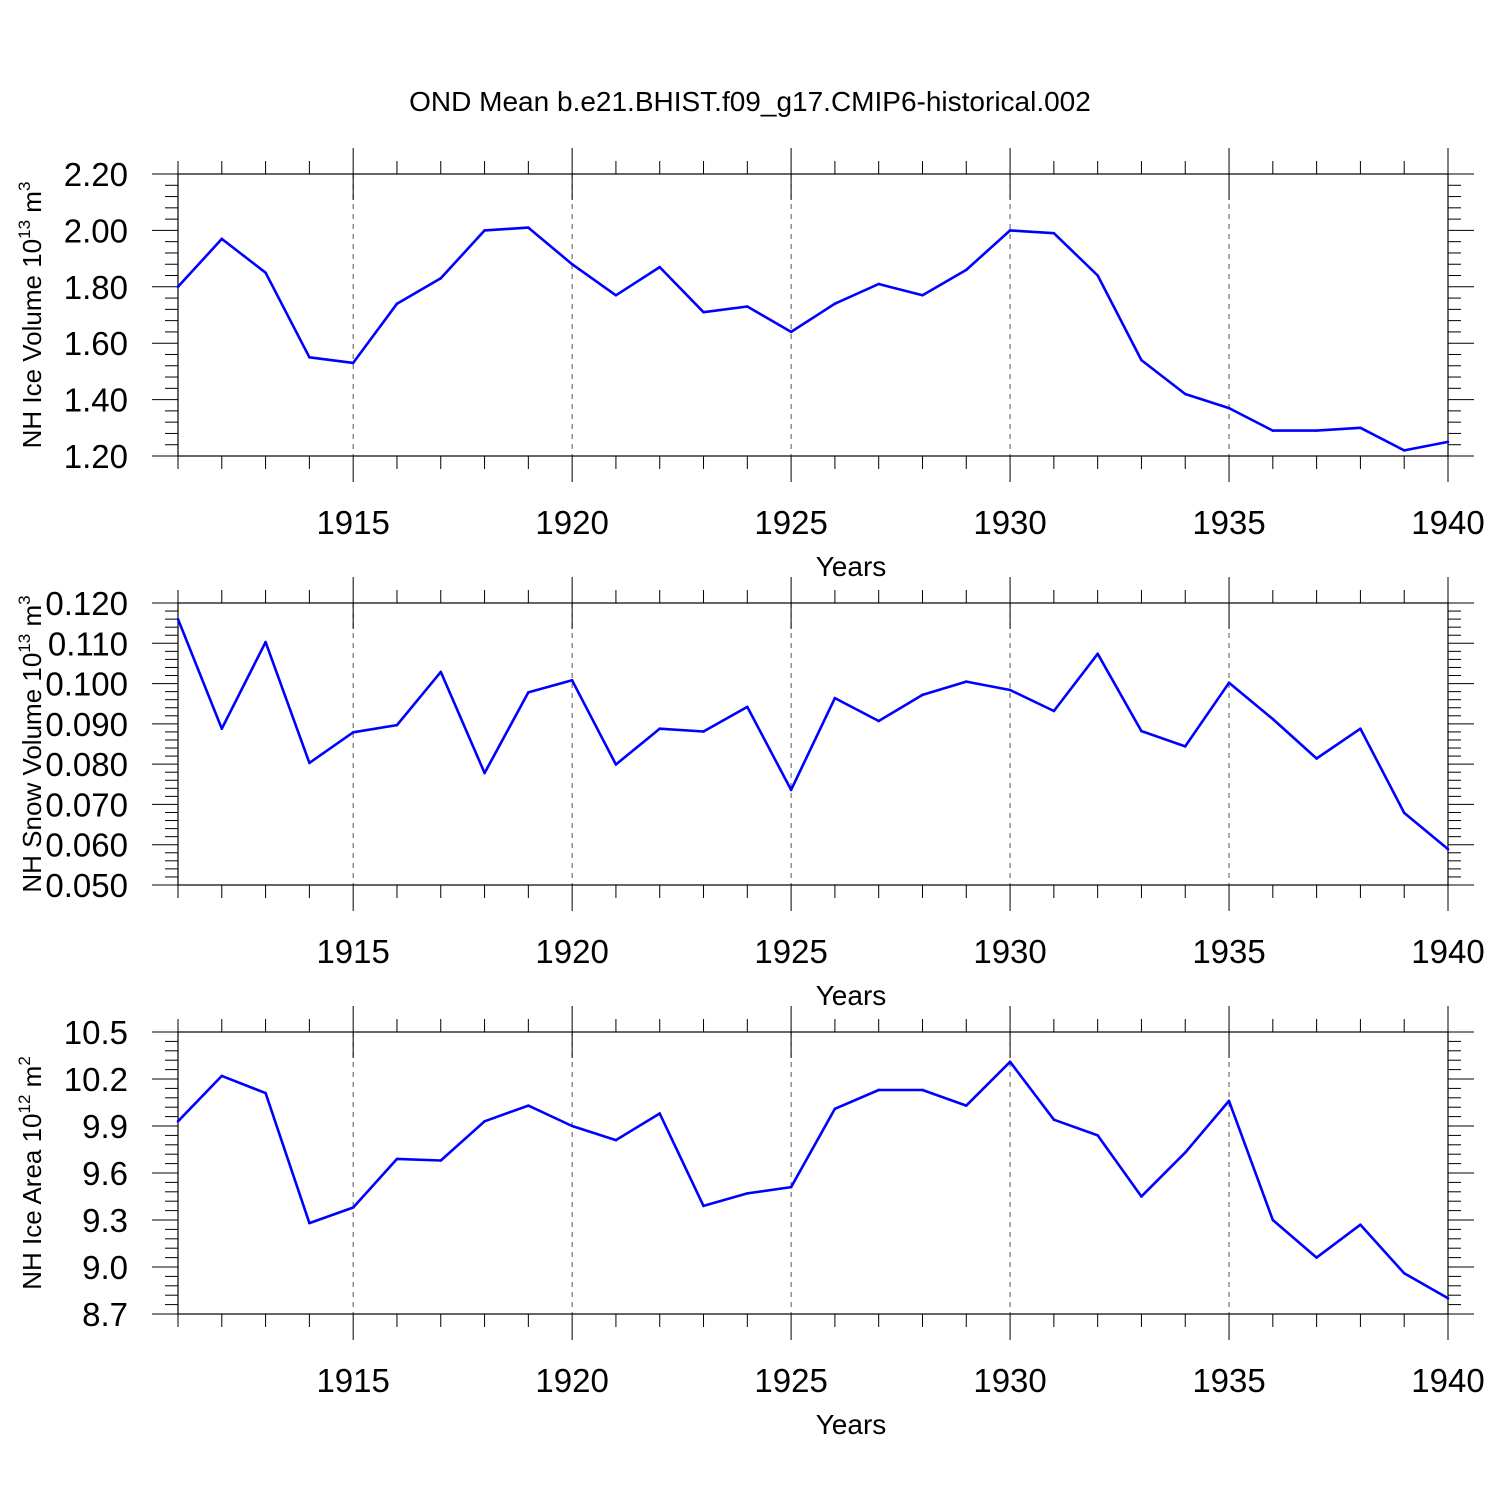  What do you see at coordinates (86, 764) in the screenshot?
I see `y-tick-label: 0.080` at bounding box center [86, 764].